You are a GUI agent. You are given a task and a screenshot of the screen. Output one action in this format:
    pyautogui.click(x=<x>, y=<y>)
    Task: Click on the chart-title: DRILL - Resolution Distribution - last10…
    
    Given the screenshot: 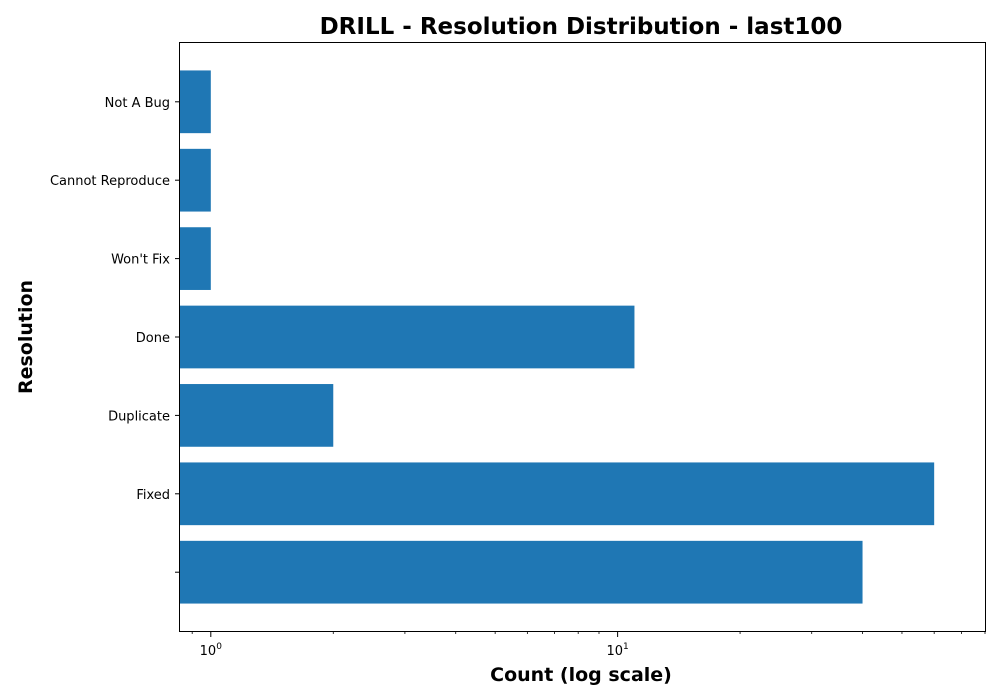 What is the action you would take?
    pyautogui.click(x=581, y=27)
    